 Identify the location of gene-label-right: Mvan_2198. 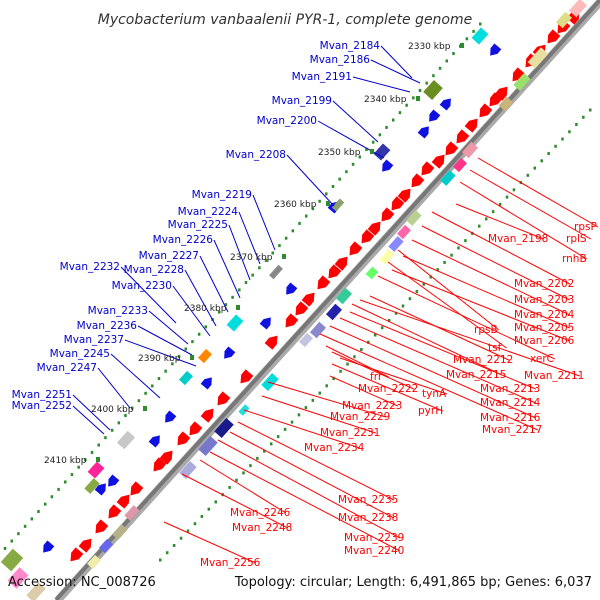
(518, 239).